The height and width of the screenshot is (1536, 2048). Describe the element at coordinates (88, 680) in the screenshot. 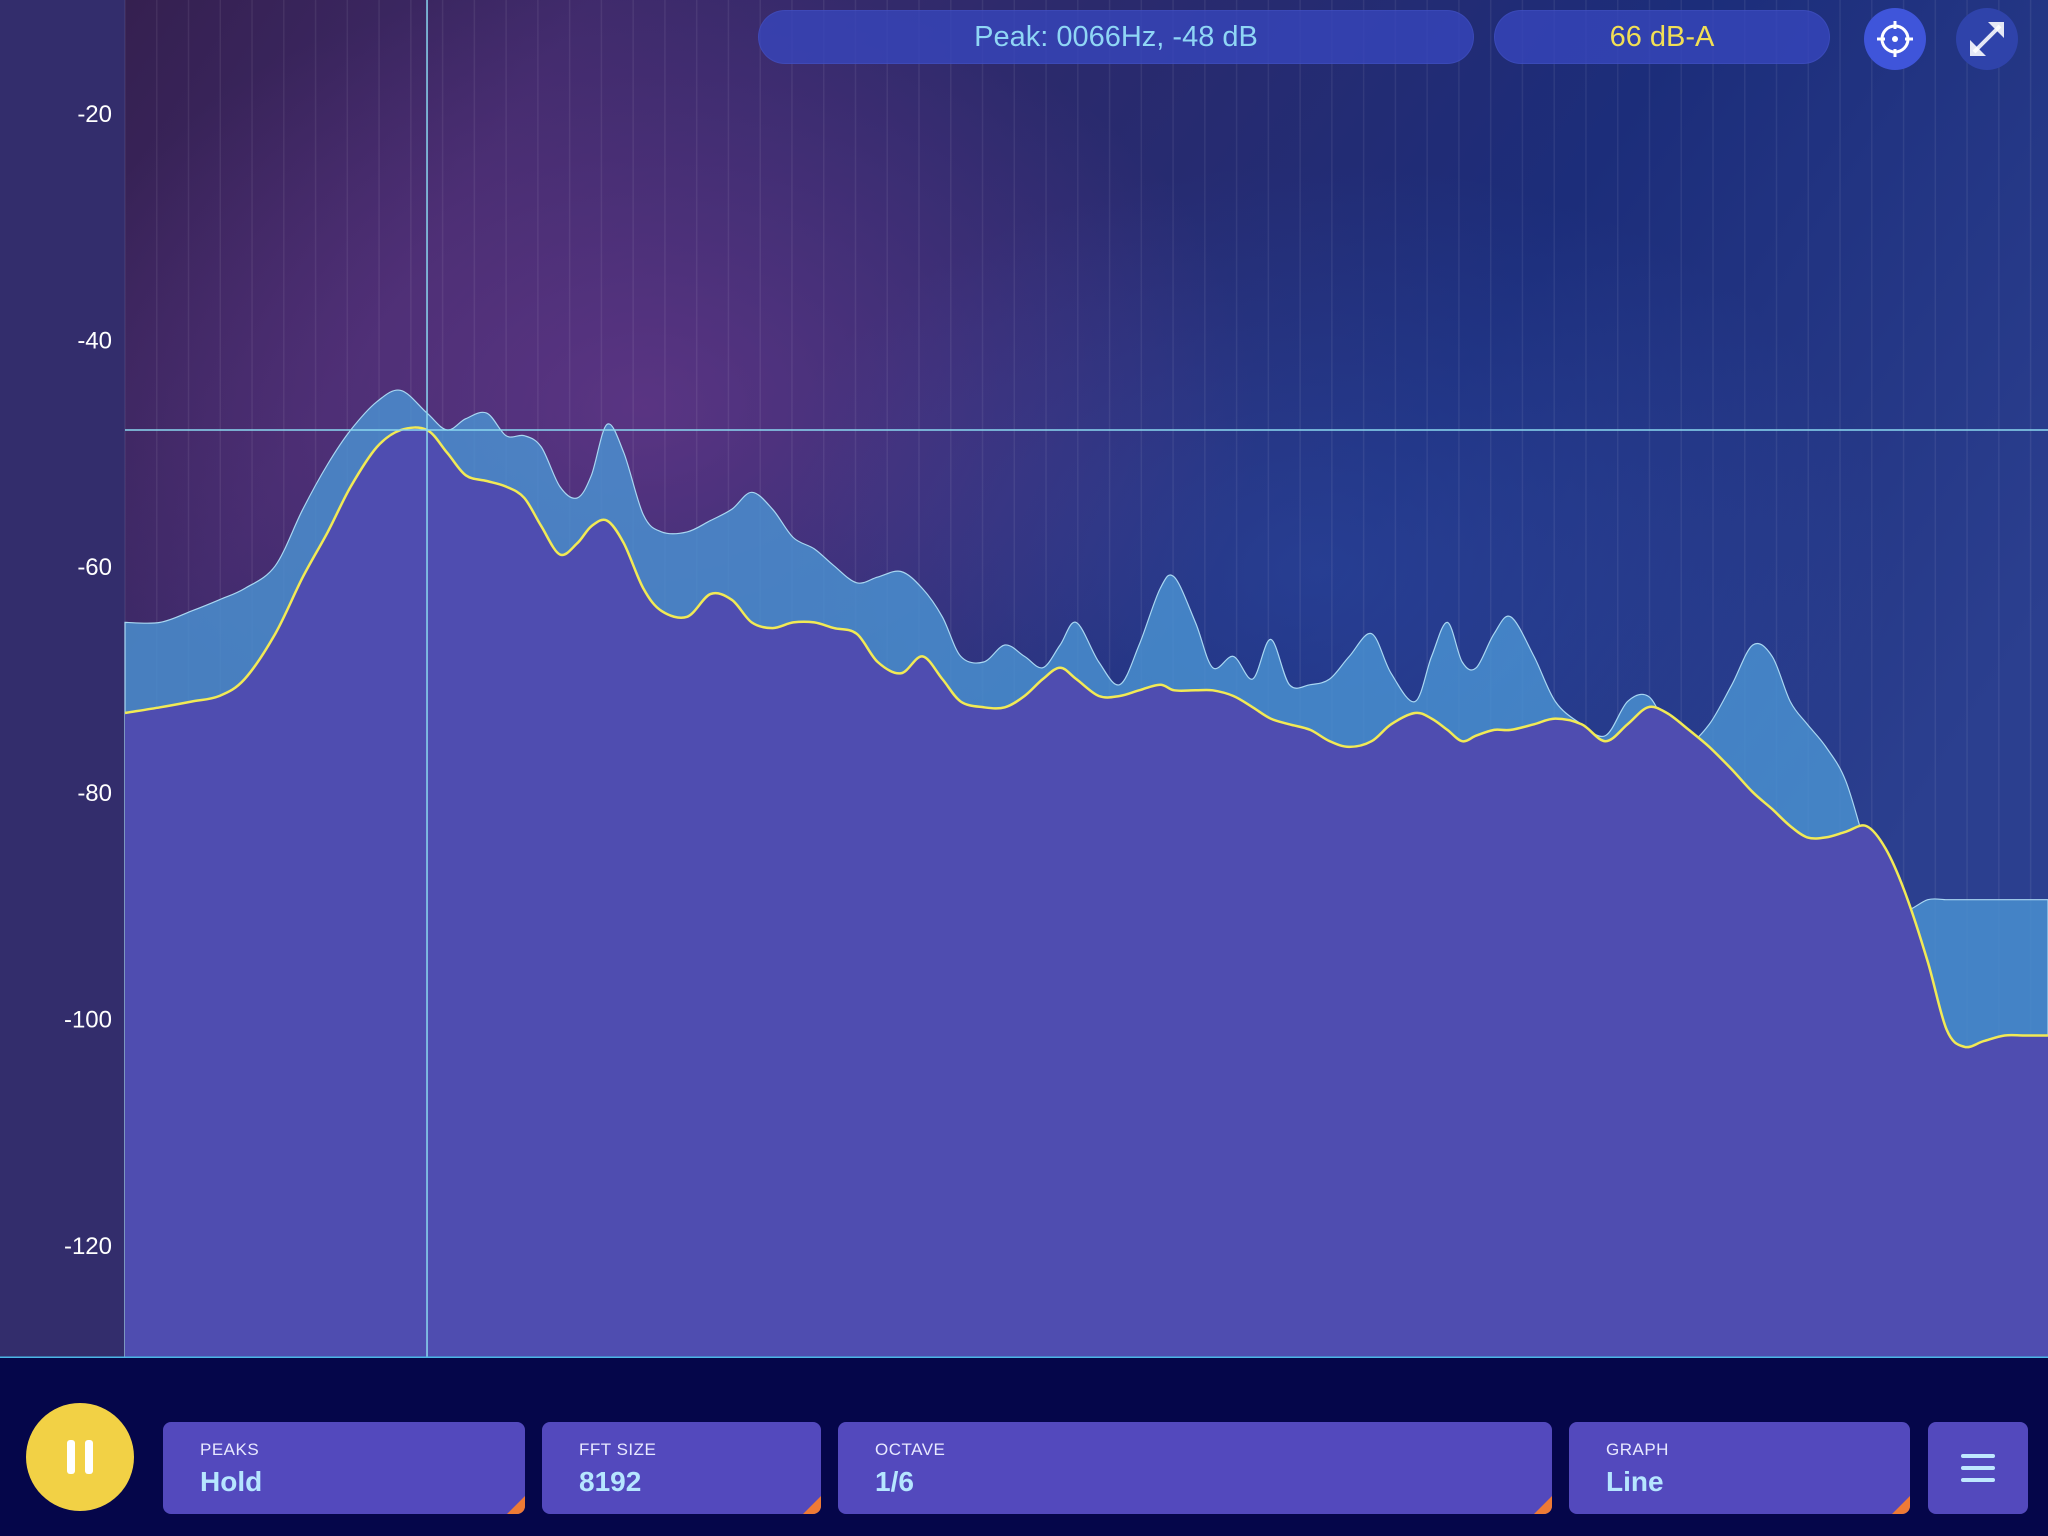

I see `y-axis-ticks: -20 -40 -60 -80 -100 -120` at that location.